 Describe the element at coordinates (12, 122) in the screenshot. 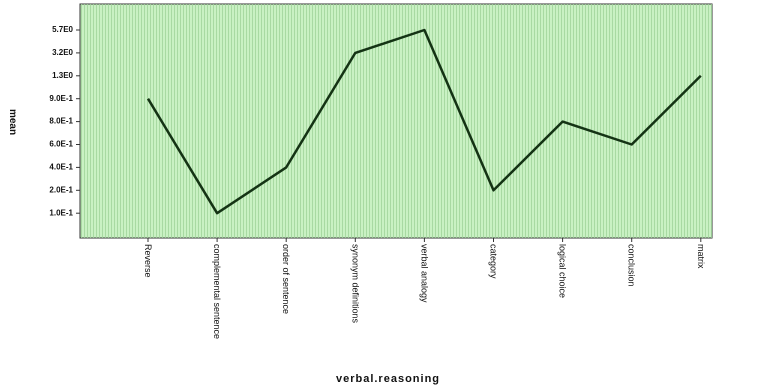

I see `y-axis-title: mean` at that location.